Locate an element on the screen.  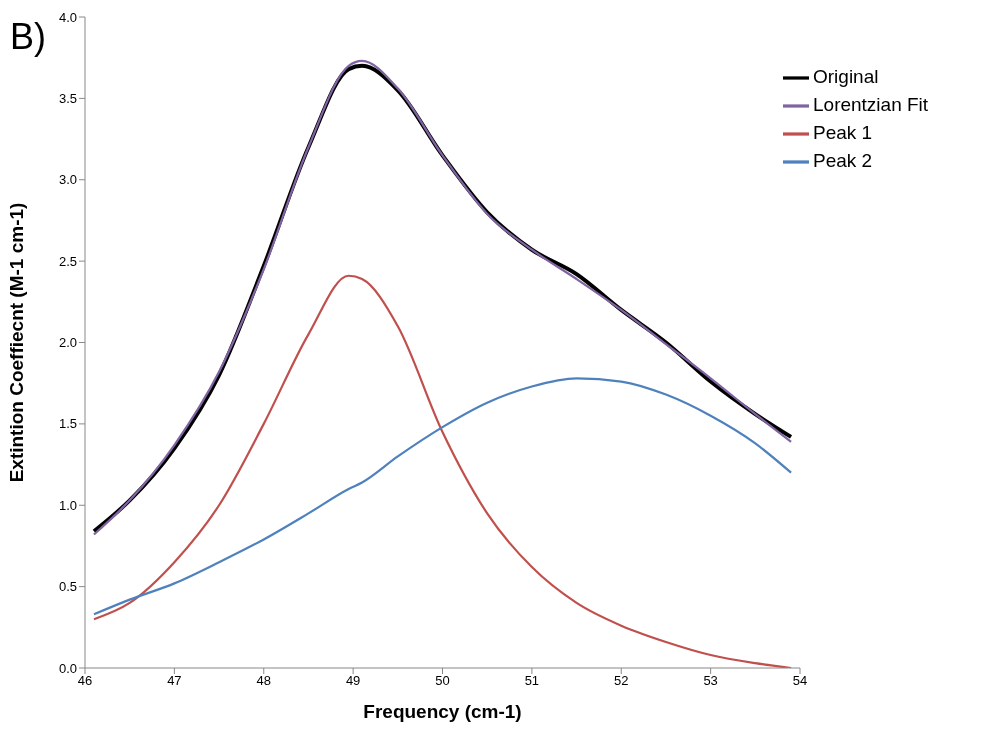
legend-label: Lorentzian Fit is located at coordinates (871, 104).